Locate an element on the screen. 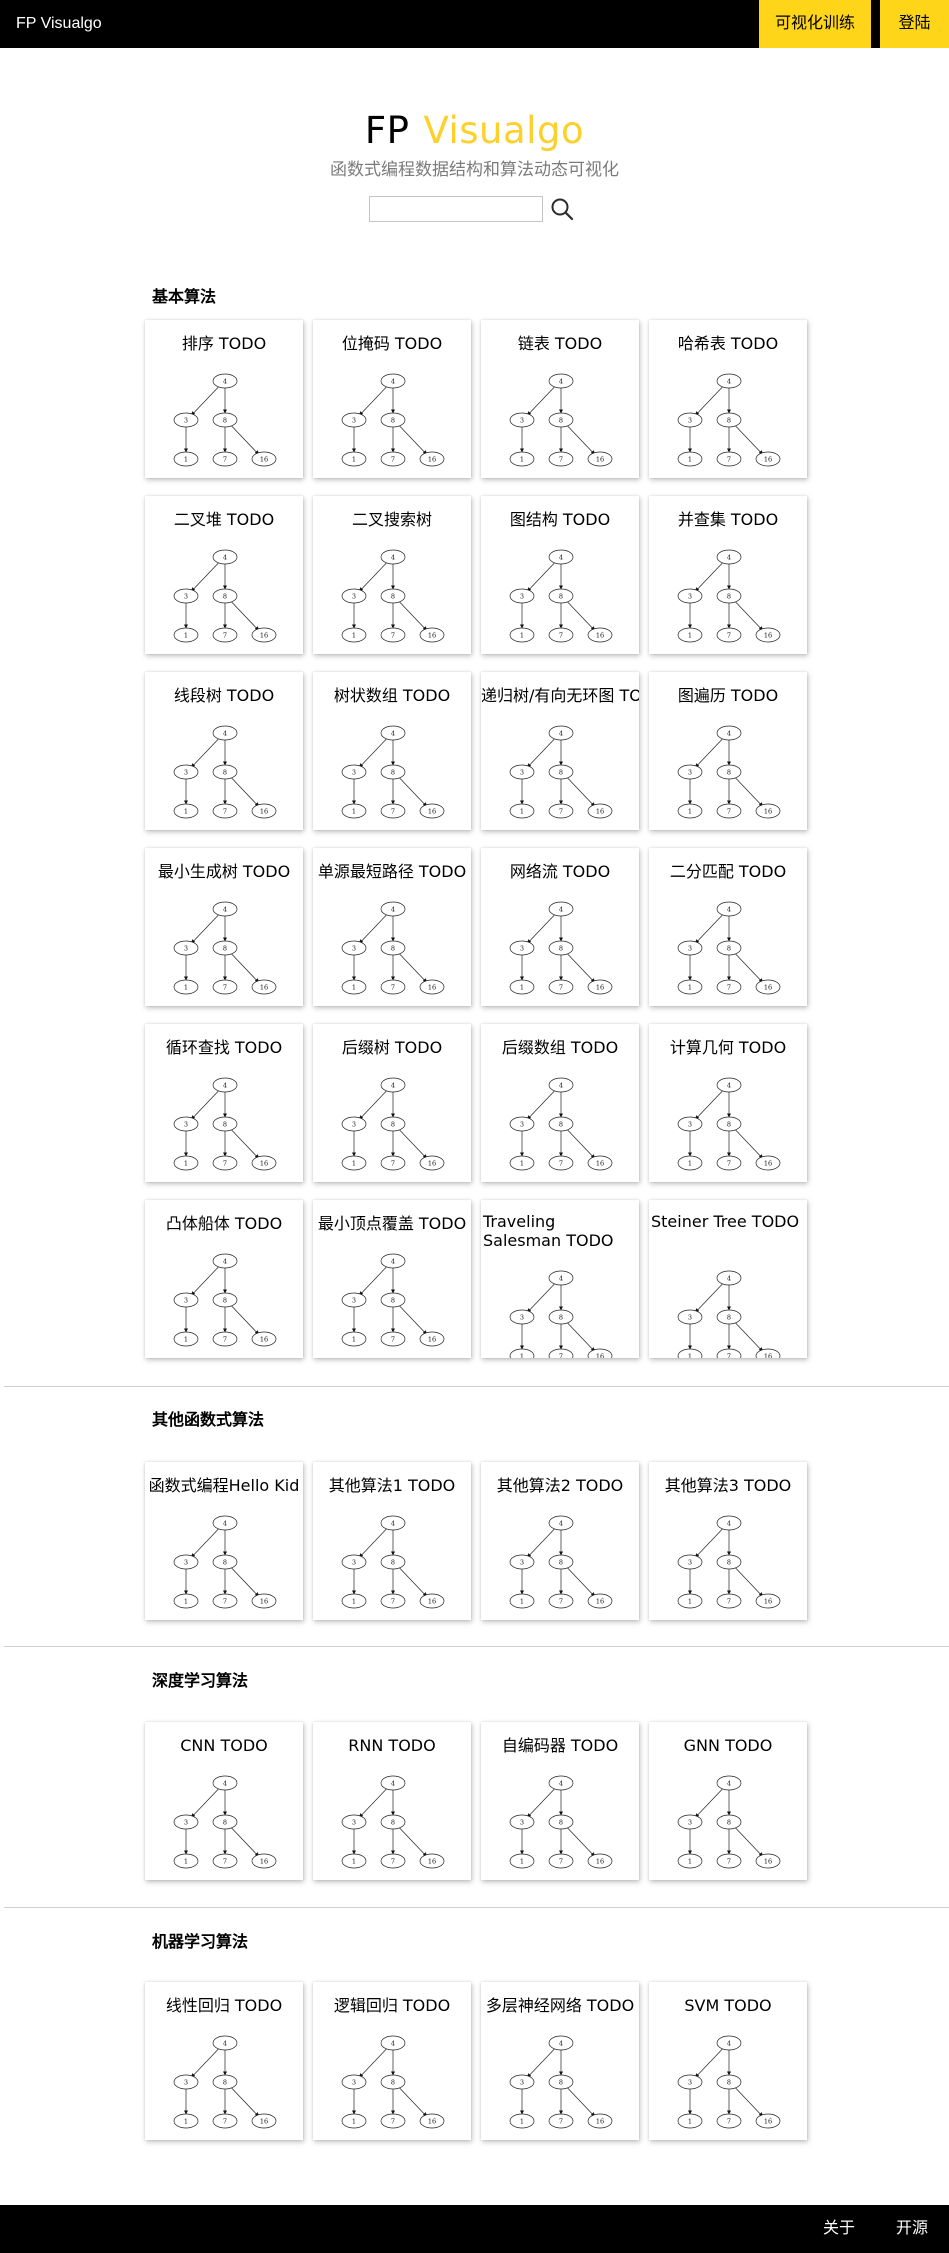  algorithm-card: 二分匹配 TODO 4 3 8 1 7 16 is located at coordinates (728, 927).